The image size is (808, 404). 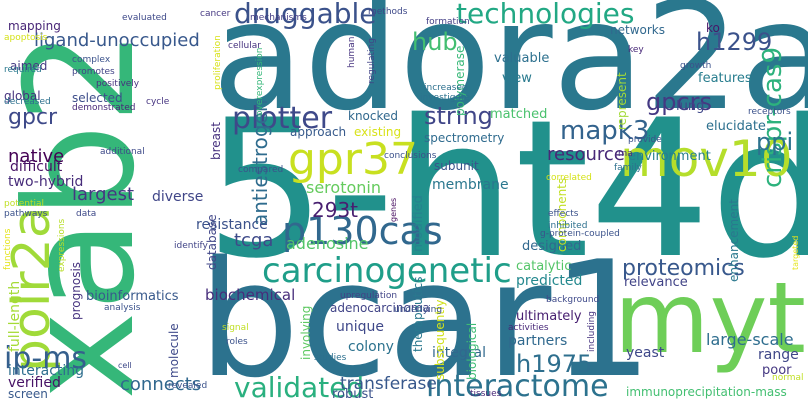 I want to click on word: robust, so click(x=353, y=394).